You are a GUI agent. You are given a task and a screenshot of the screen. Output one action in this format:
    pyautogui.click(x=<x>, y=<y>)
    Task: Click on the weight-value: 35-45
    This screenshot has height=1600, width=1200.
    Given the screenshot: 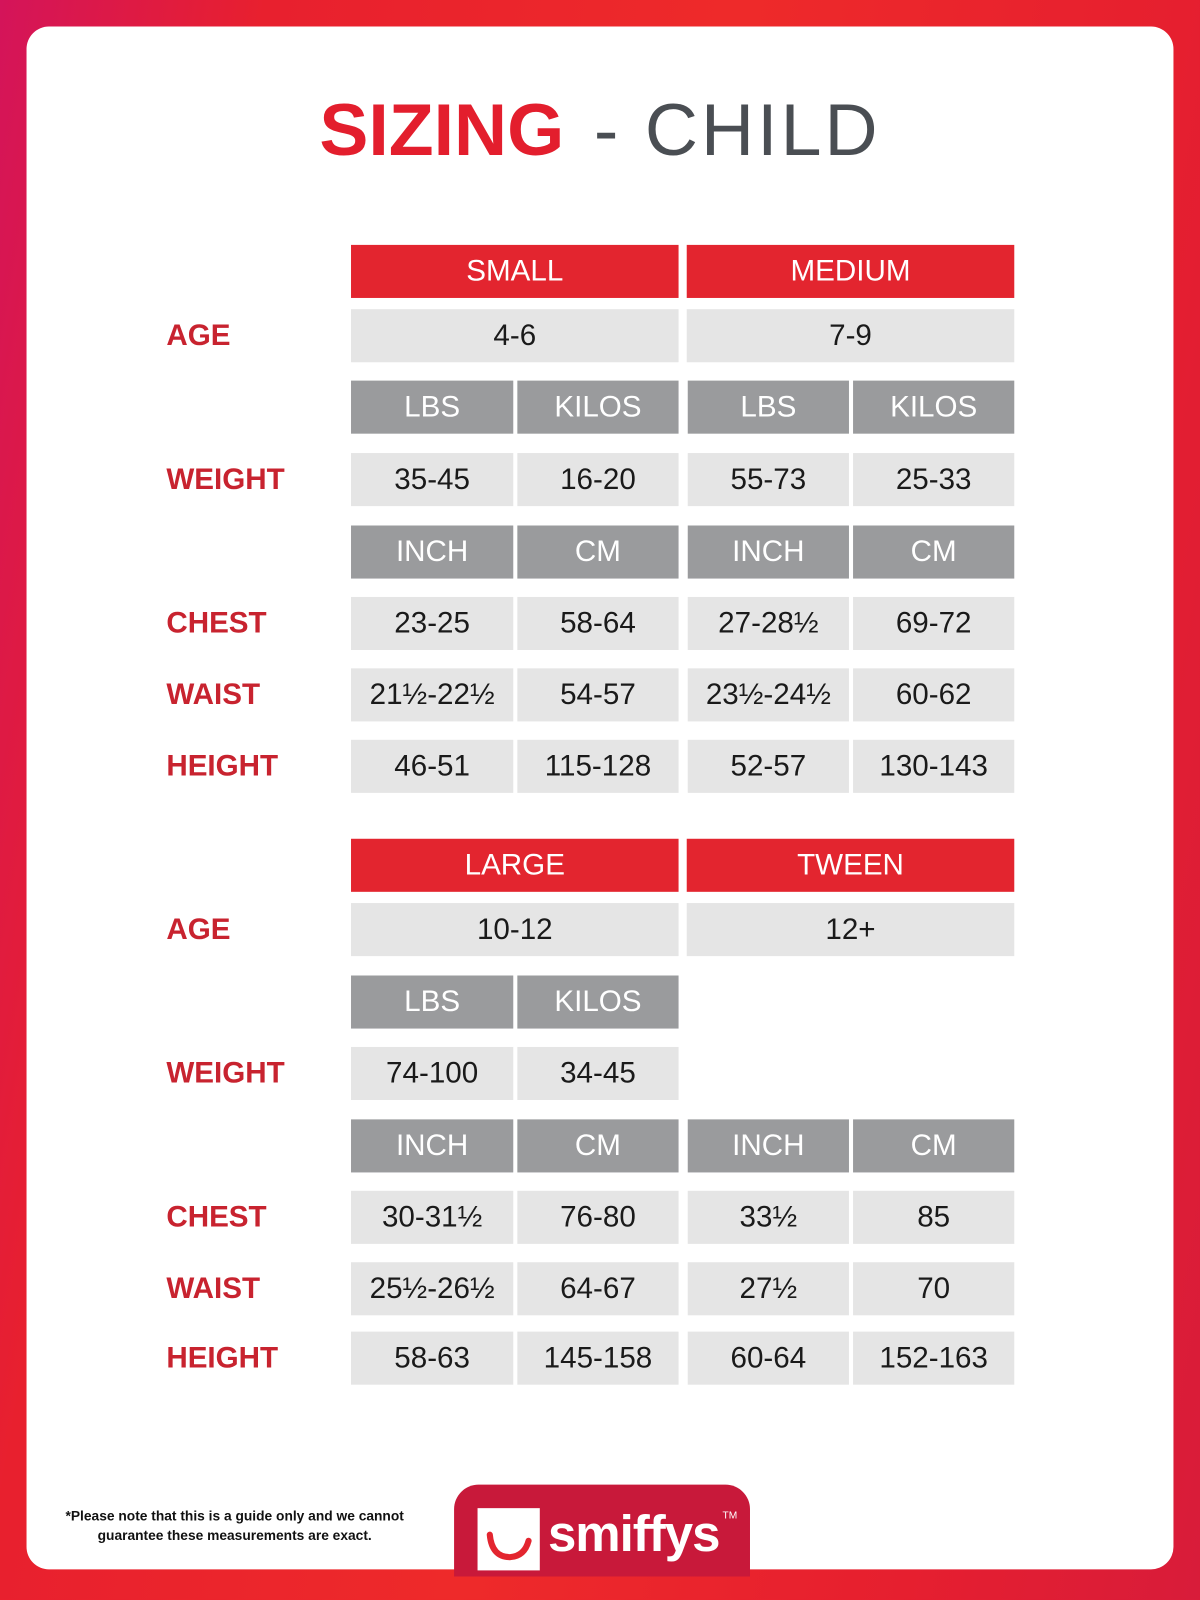 What is the action you would take?
    pyautogui.click(x=432, y=480)
    